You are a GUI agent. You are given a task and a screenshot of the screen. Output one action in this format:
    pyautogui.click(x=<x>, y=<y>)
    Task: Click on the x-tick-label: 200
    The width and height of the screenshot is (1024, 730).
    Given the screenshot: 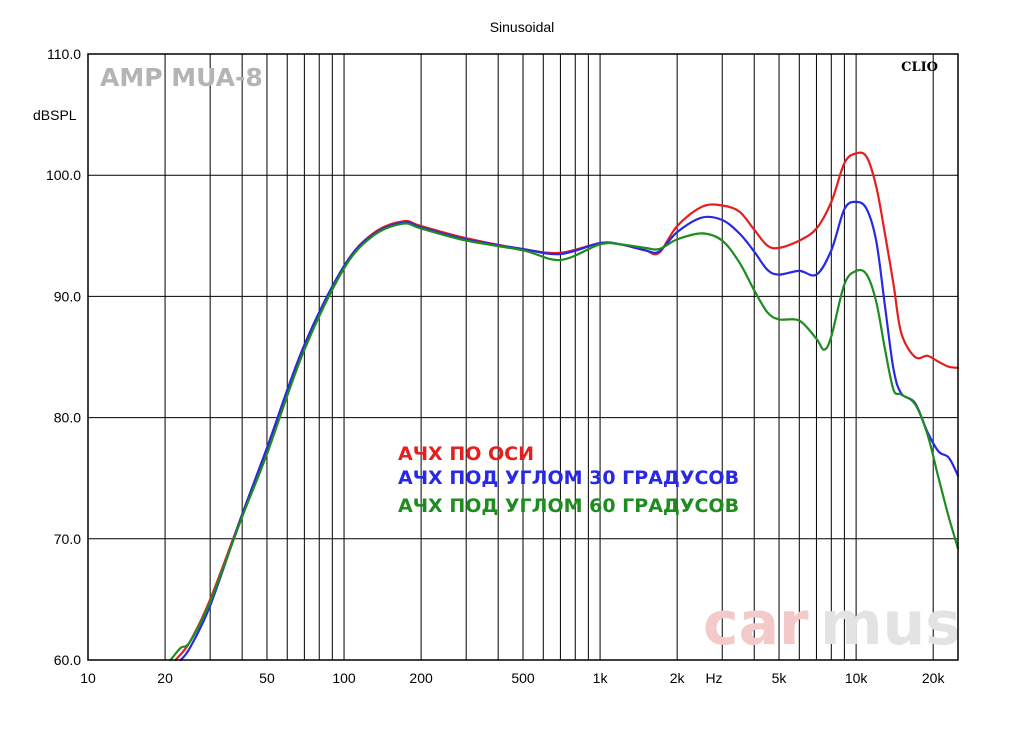 What is the action you would take?
    pyautogui.click(x=421, y=678)
    